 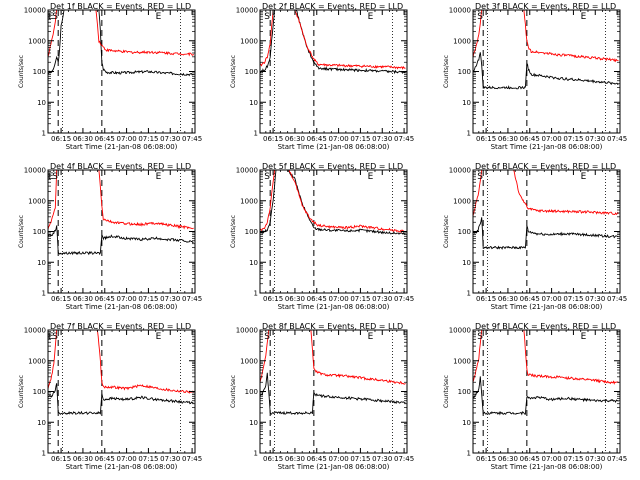 I want to click on panel-title: Det 1f BLACK = Events, RED = LLD, so click(x=120, y=6).